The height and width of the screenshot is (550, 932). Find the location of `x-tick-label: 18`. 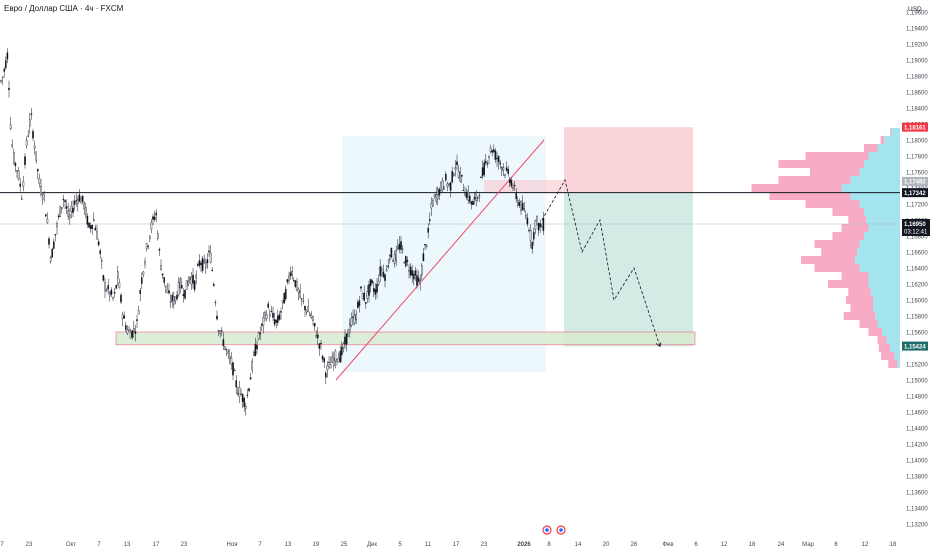

x-tick-label: 18 is located at coordinates (752, 545).